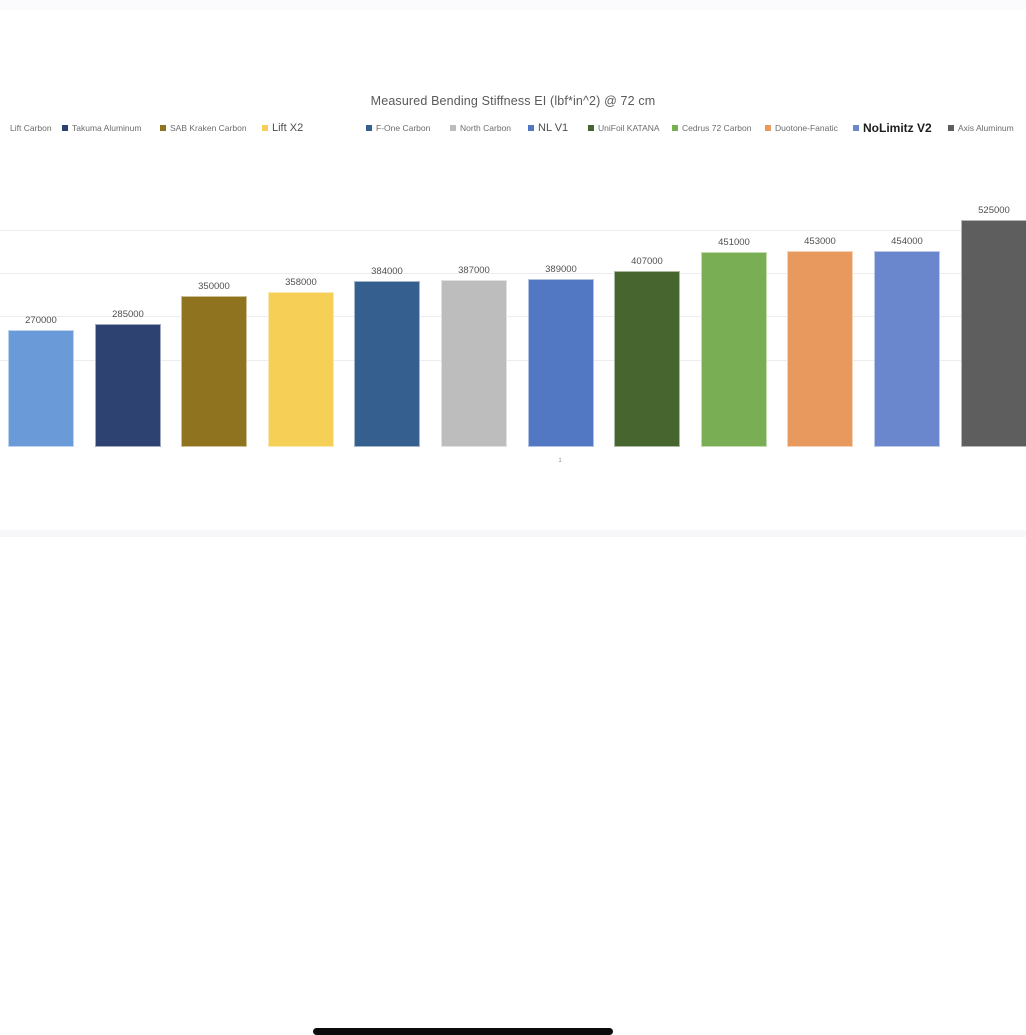 This screenshot has height=1035, width=1026. I want to click on bar-value-label: 384000, so click(387, 271).